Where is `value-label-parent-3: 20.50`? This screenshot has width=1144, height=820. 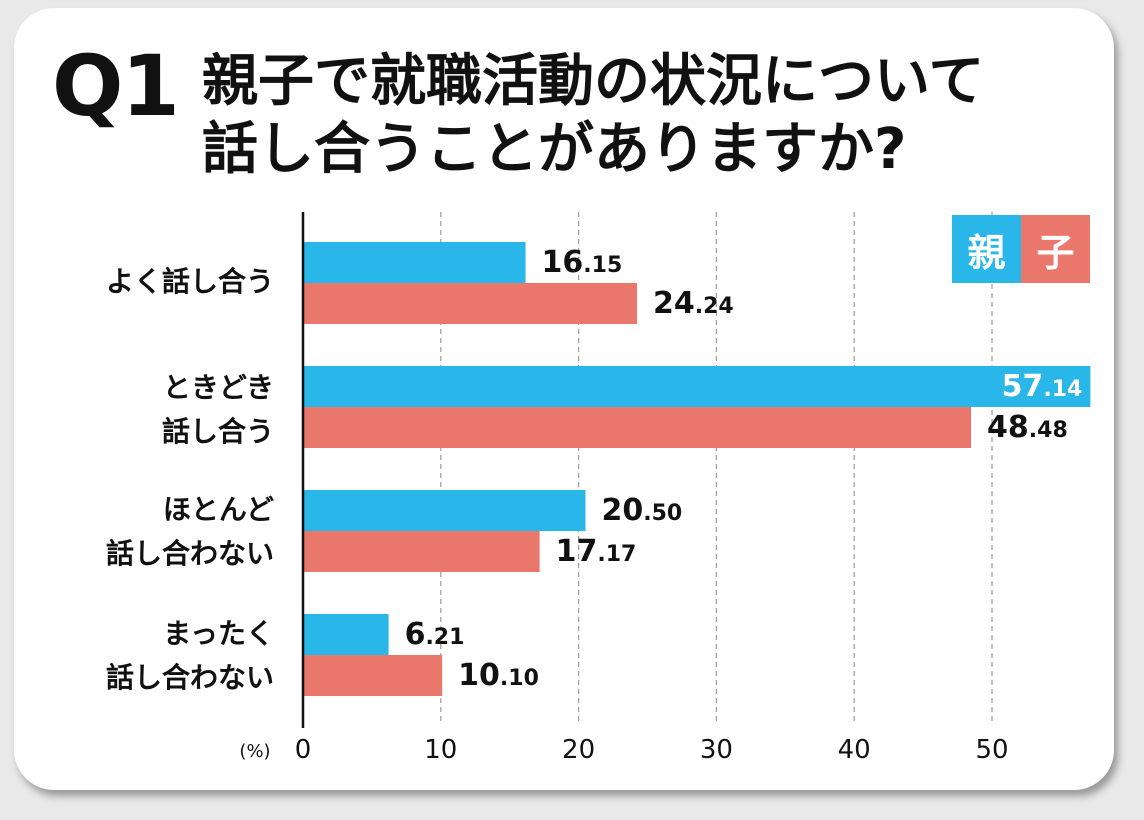
value-label-parent-3: 20.50 is located at coordinates (641, 510).